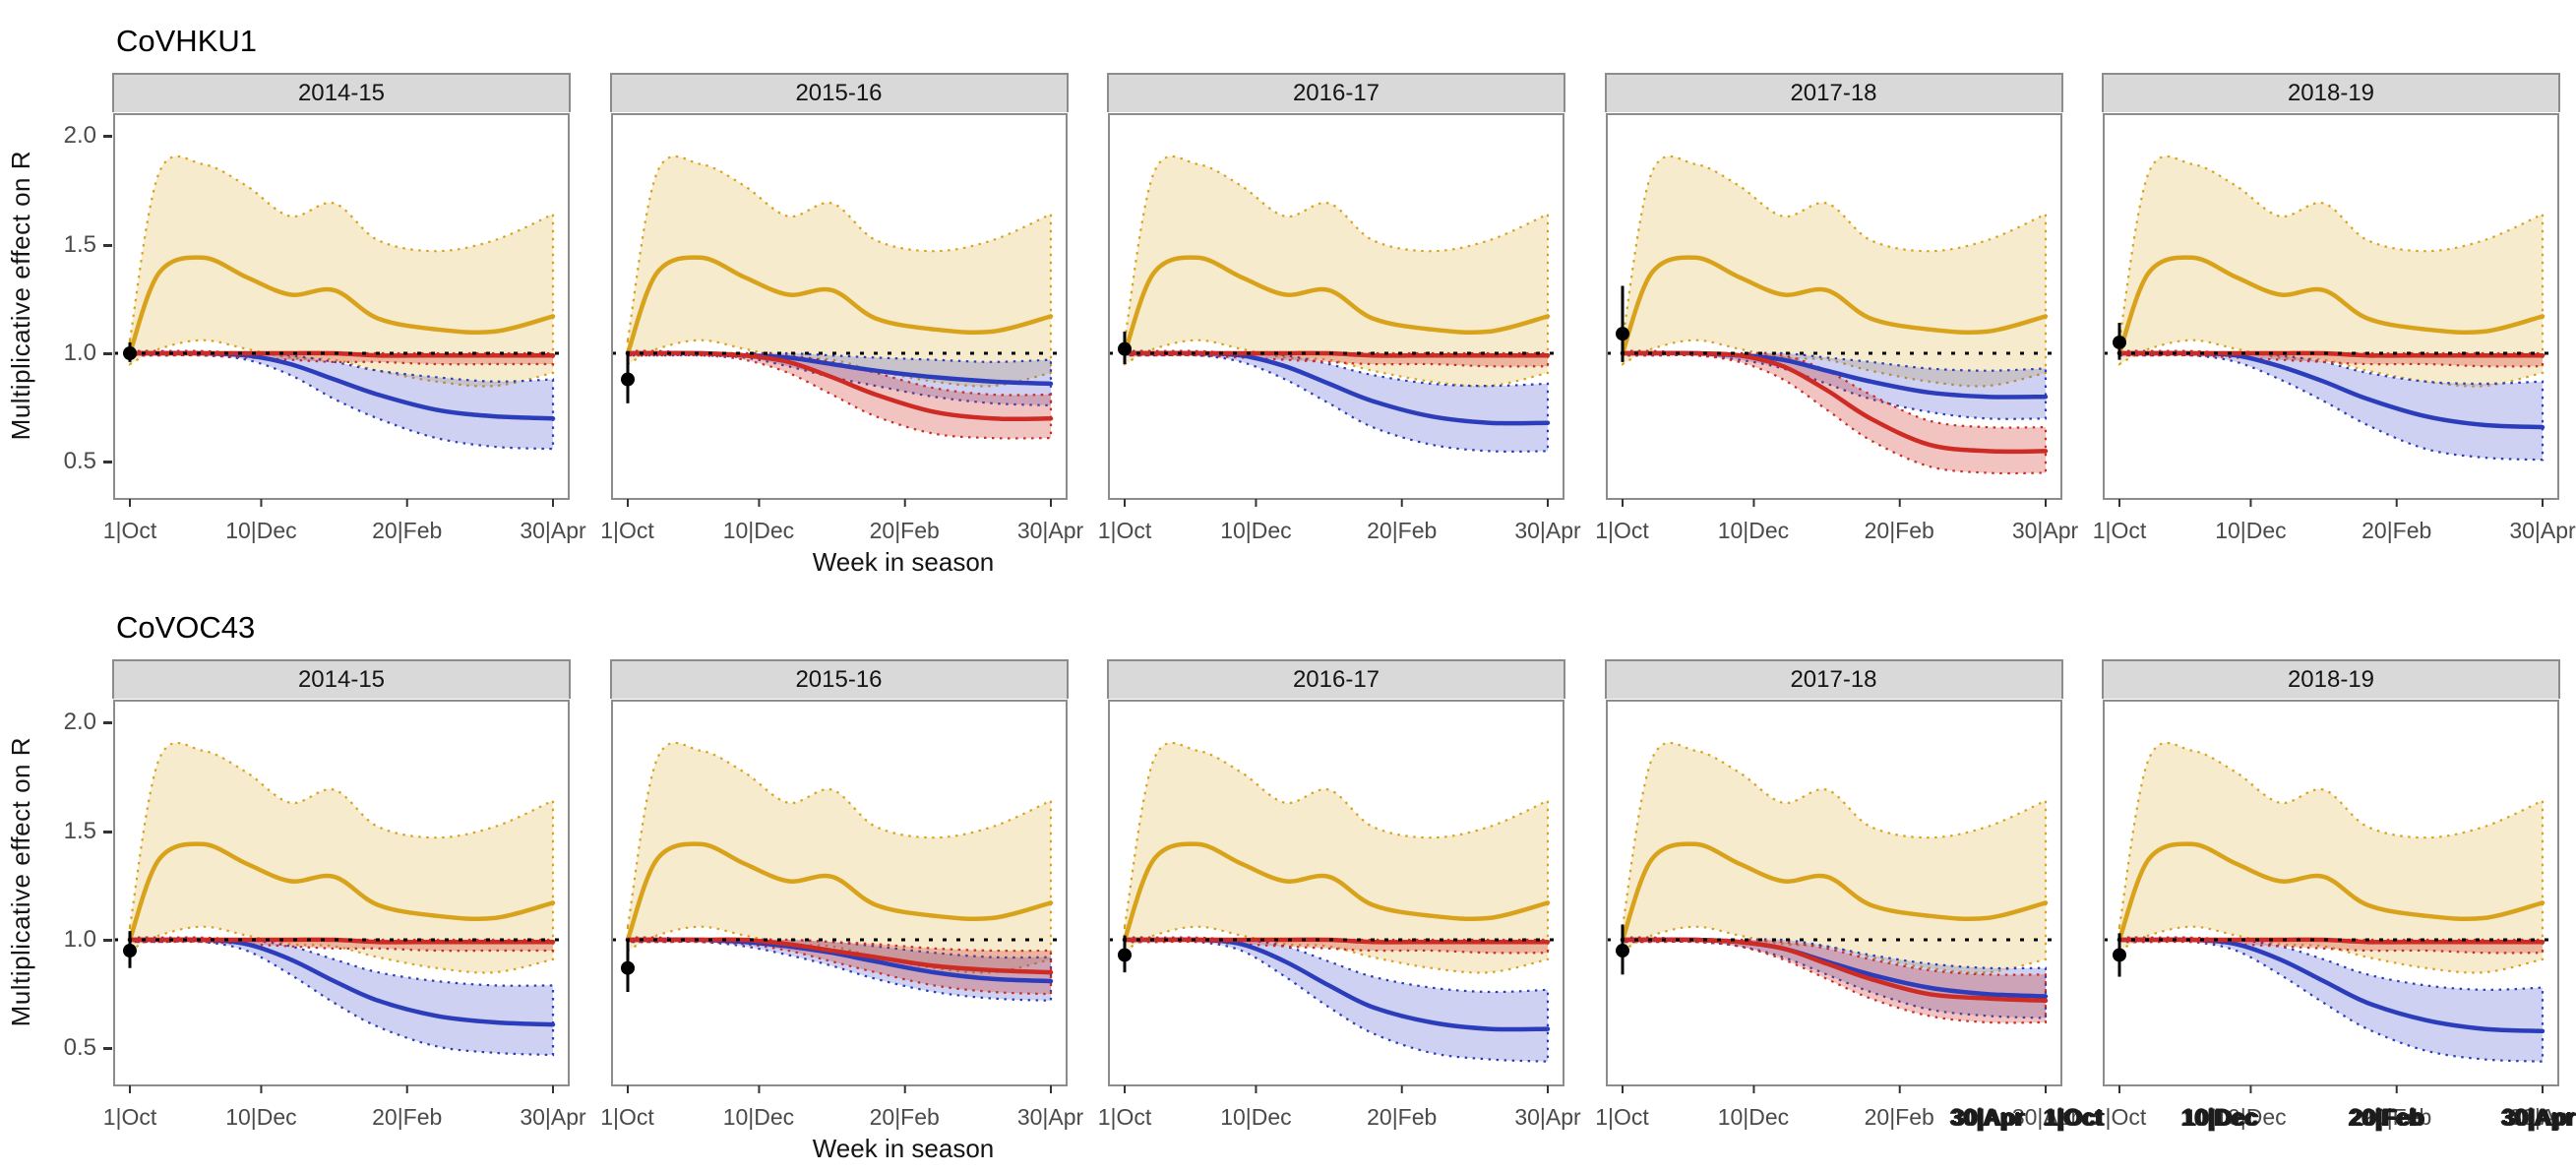 Image resolution: width=2576 pixels, height=1173 pixels. I want to click on facet-strip-label: 2014-15, so click(341, 93).